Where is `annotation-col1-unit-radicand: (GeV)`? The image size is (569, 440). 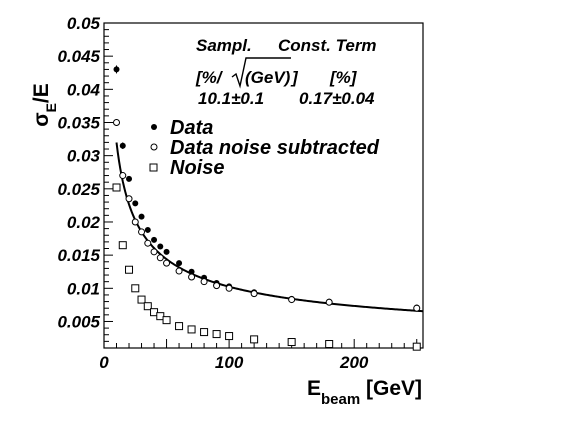 annotation-col1-unit-radicand: (GeV) is located at coordinates (268, 77).